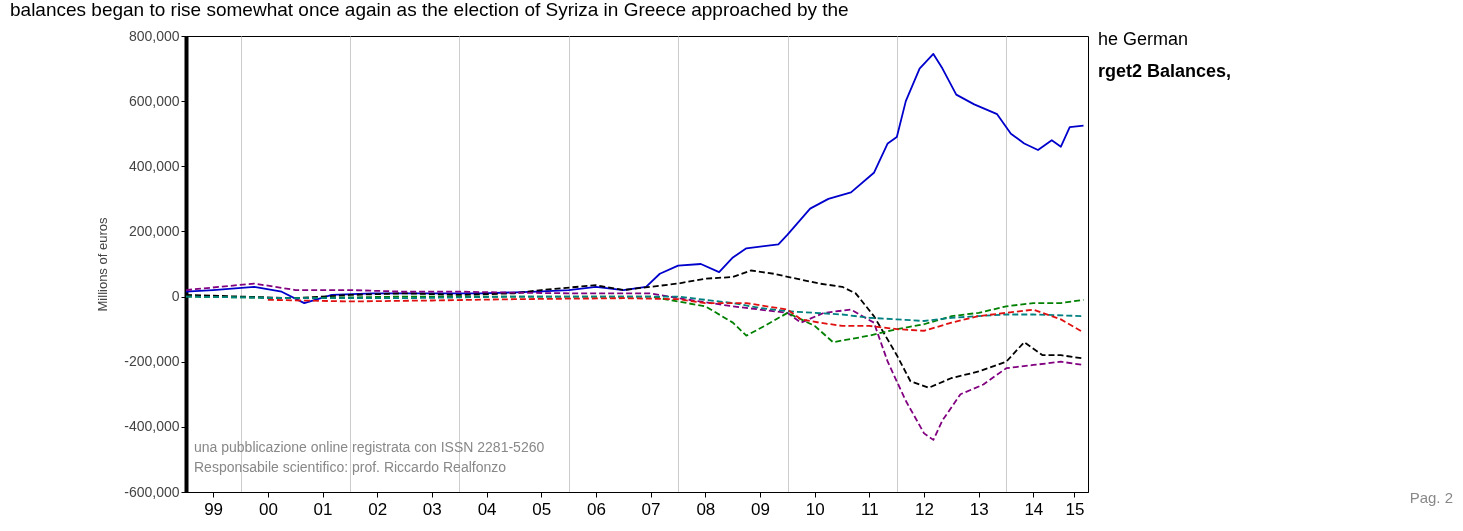 The width and height of the screenshot is (1463, 531). What do you see at coordinates (152, 361) in the screenshot?
I see `y-tick-label: -200,000` at bounding box center [152, 361].